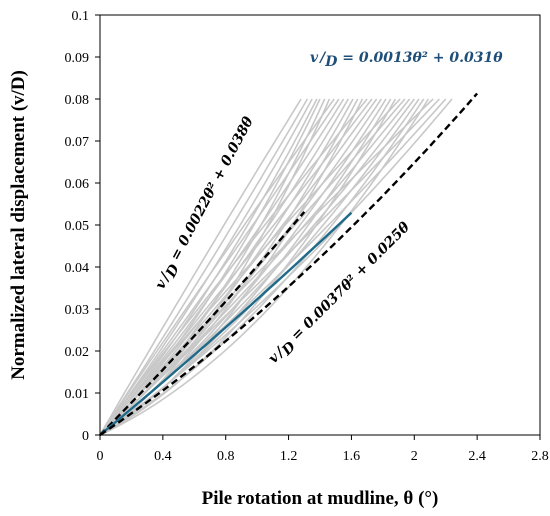  What do you see at coordinates (77, 310) in the screenshot?
I see `y-tick-label: 0.03` at bounding box center [77, 310].